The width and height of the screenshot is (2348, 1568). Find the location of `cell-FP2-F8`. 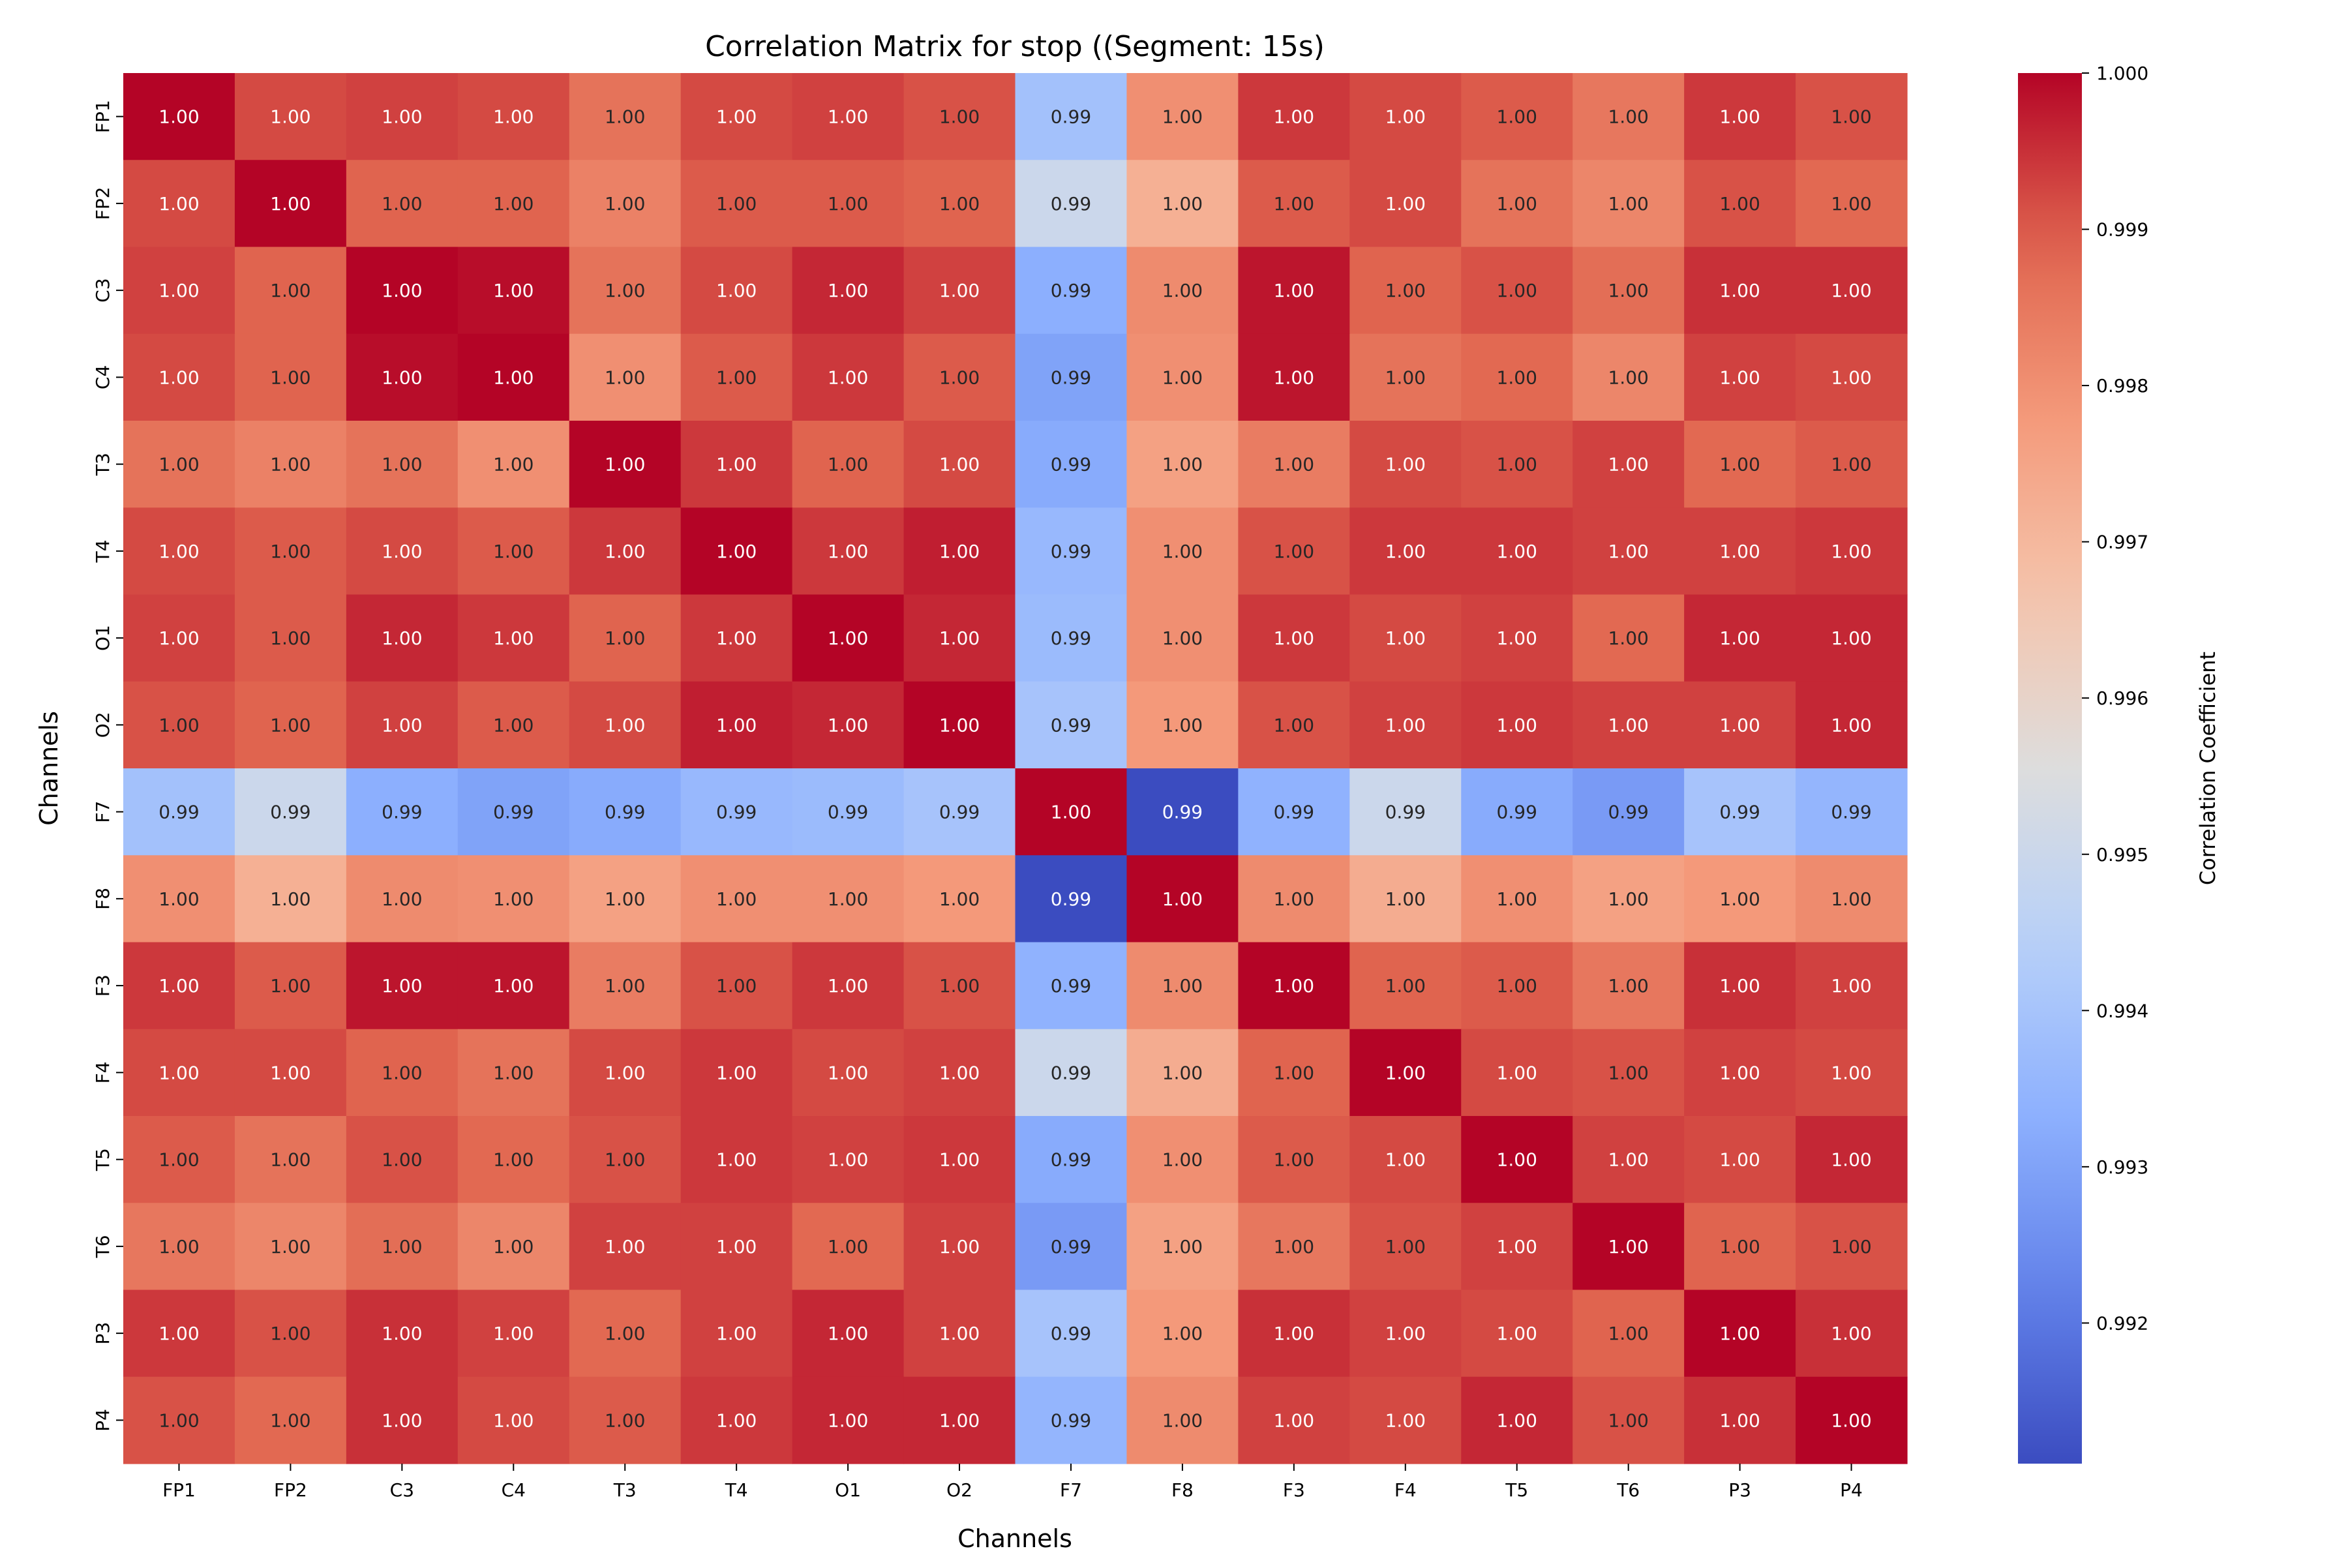

cell-FP2-F8 is located at coordinates (1182, 204).